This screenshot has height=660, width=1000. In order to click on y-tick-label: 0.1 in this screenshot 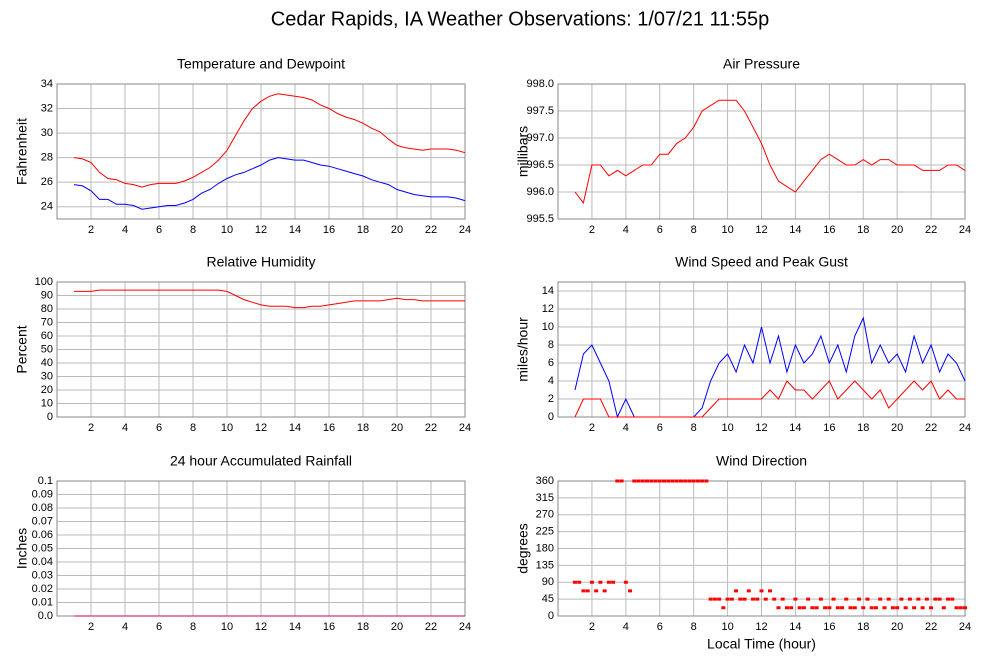, I will do `click(45, 481)`.